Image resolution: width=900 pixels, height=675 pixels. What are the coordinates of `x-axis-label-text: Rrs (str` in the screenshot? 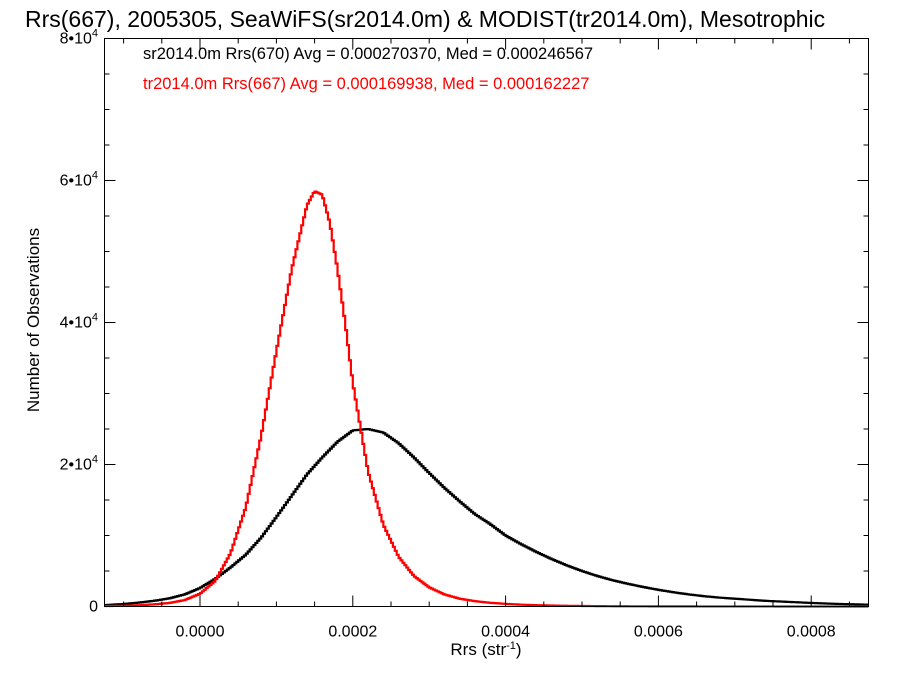 It's located at (478, 649).